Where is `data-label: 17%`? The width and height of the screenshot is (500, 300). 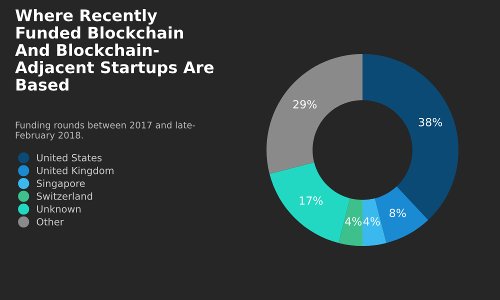 data-label: 17% is located at coordinates (311, 200).